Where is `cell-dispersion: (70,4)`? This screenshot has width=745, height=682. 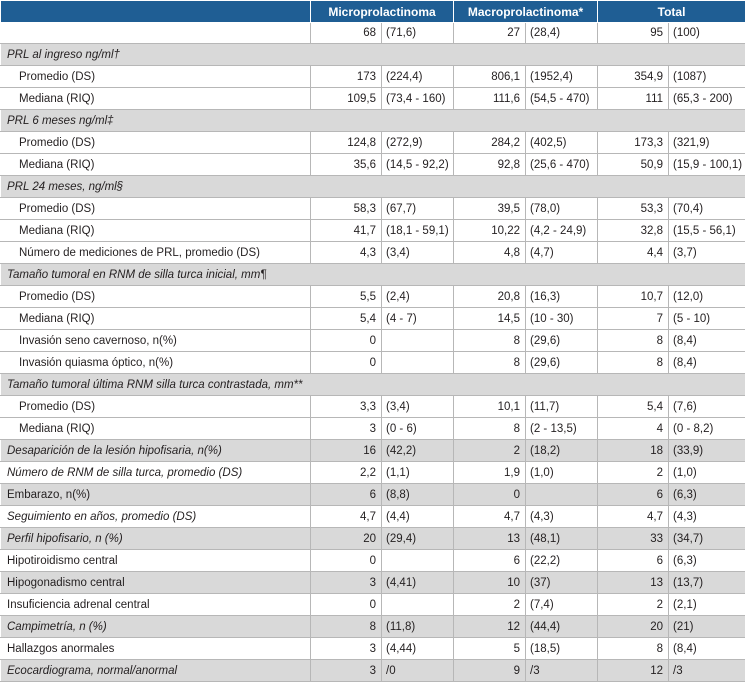 cell-dispersion: (70,4) is located at coordinates (707, 209).